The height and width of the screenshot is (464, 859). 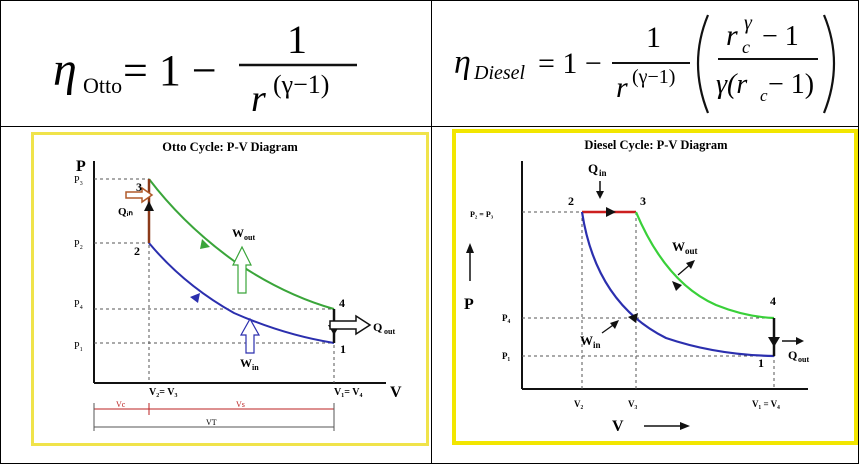 What do you see at coordinates (656, 145) in the screenshot?
I see `diesel-diagram-title: Diesel Cycle: P-V Diagram` at bounding box center [656, 145].